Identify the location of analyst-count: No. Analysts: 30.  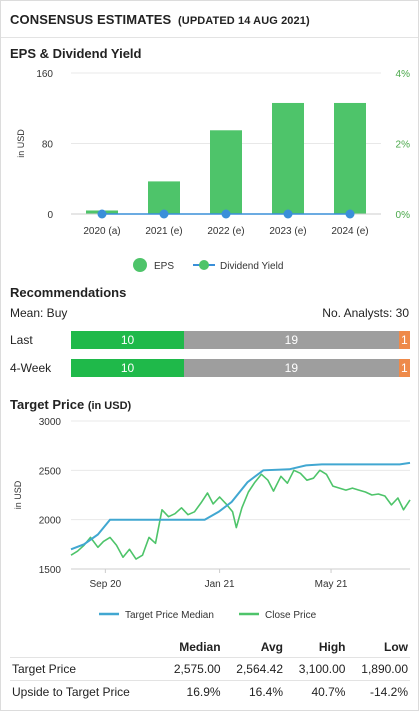
(365, 313).